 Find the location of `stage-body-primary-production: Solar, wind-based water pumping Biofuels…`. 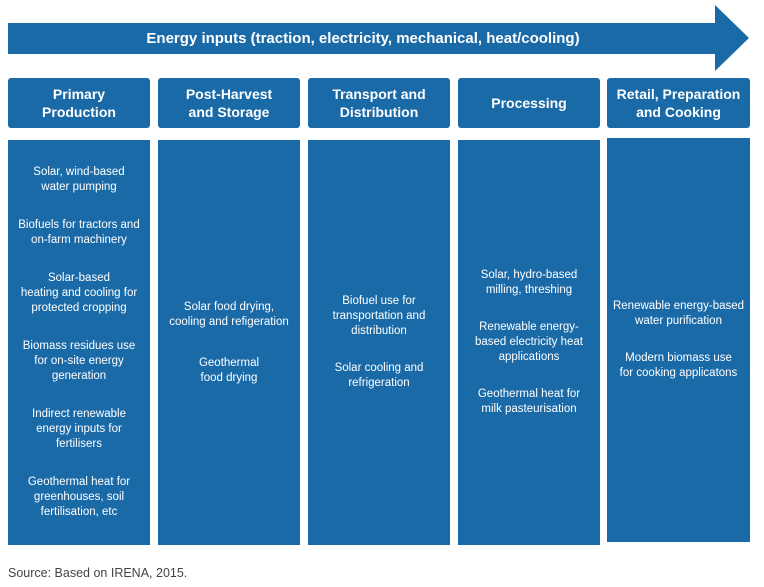

stage-body-primary-production: Solar, wind-based water pumping Biofuels… is located at coordinates (79, 342).